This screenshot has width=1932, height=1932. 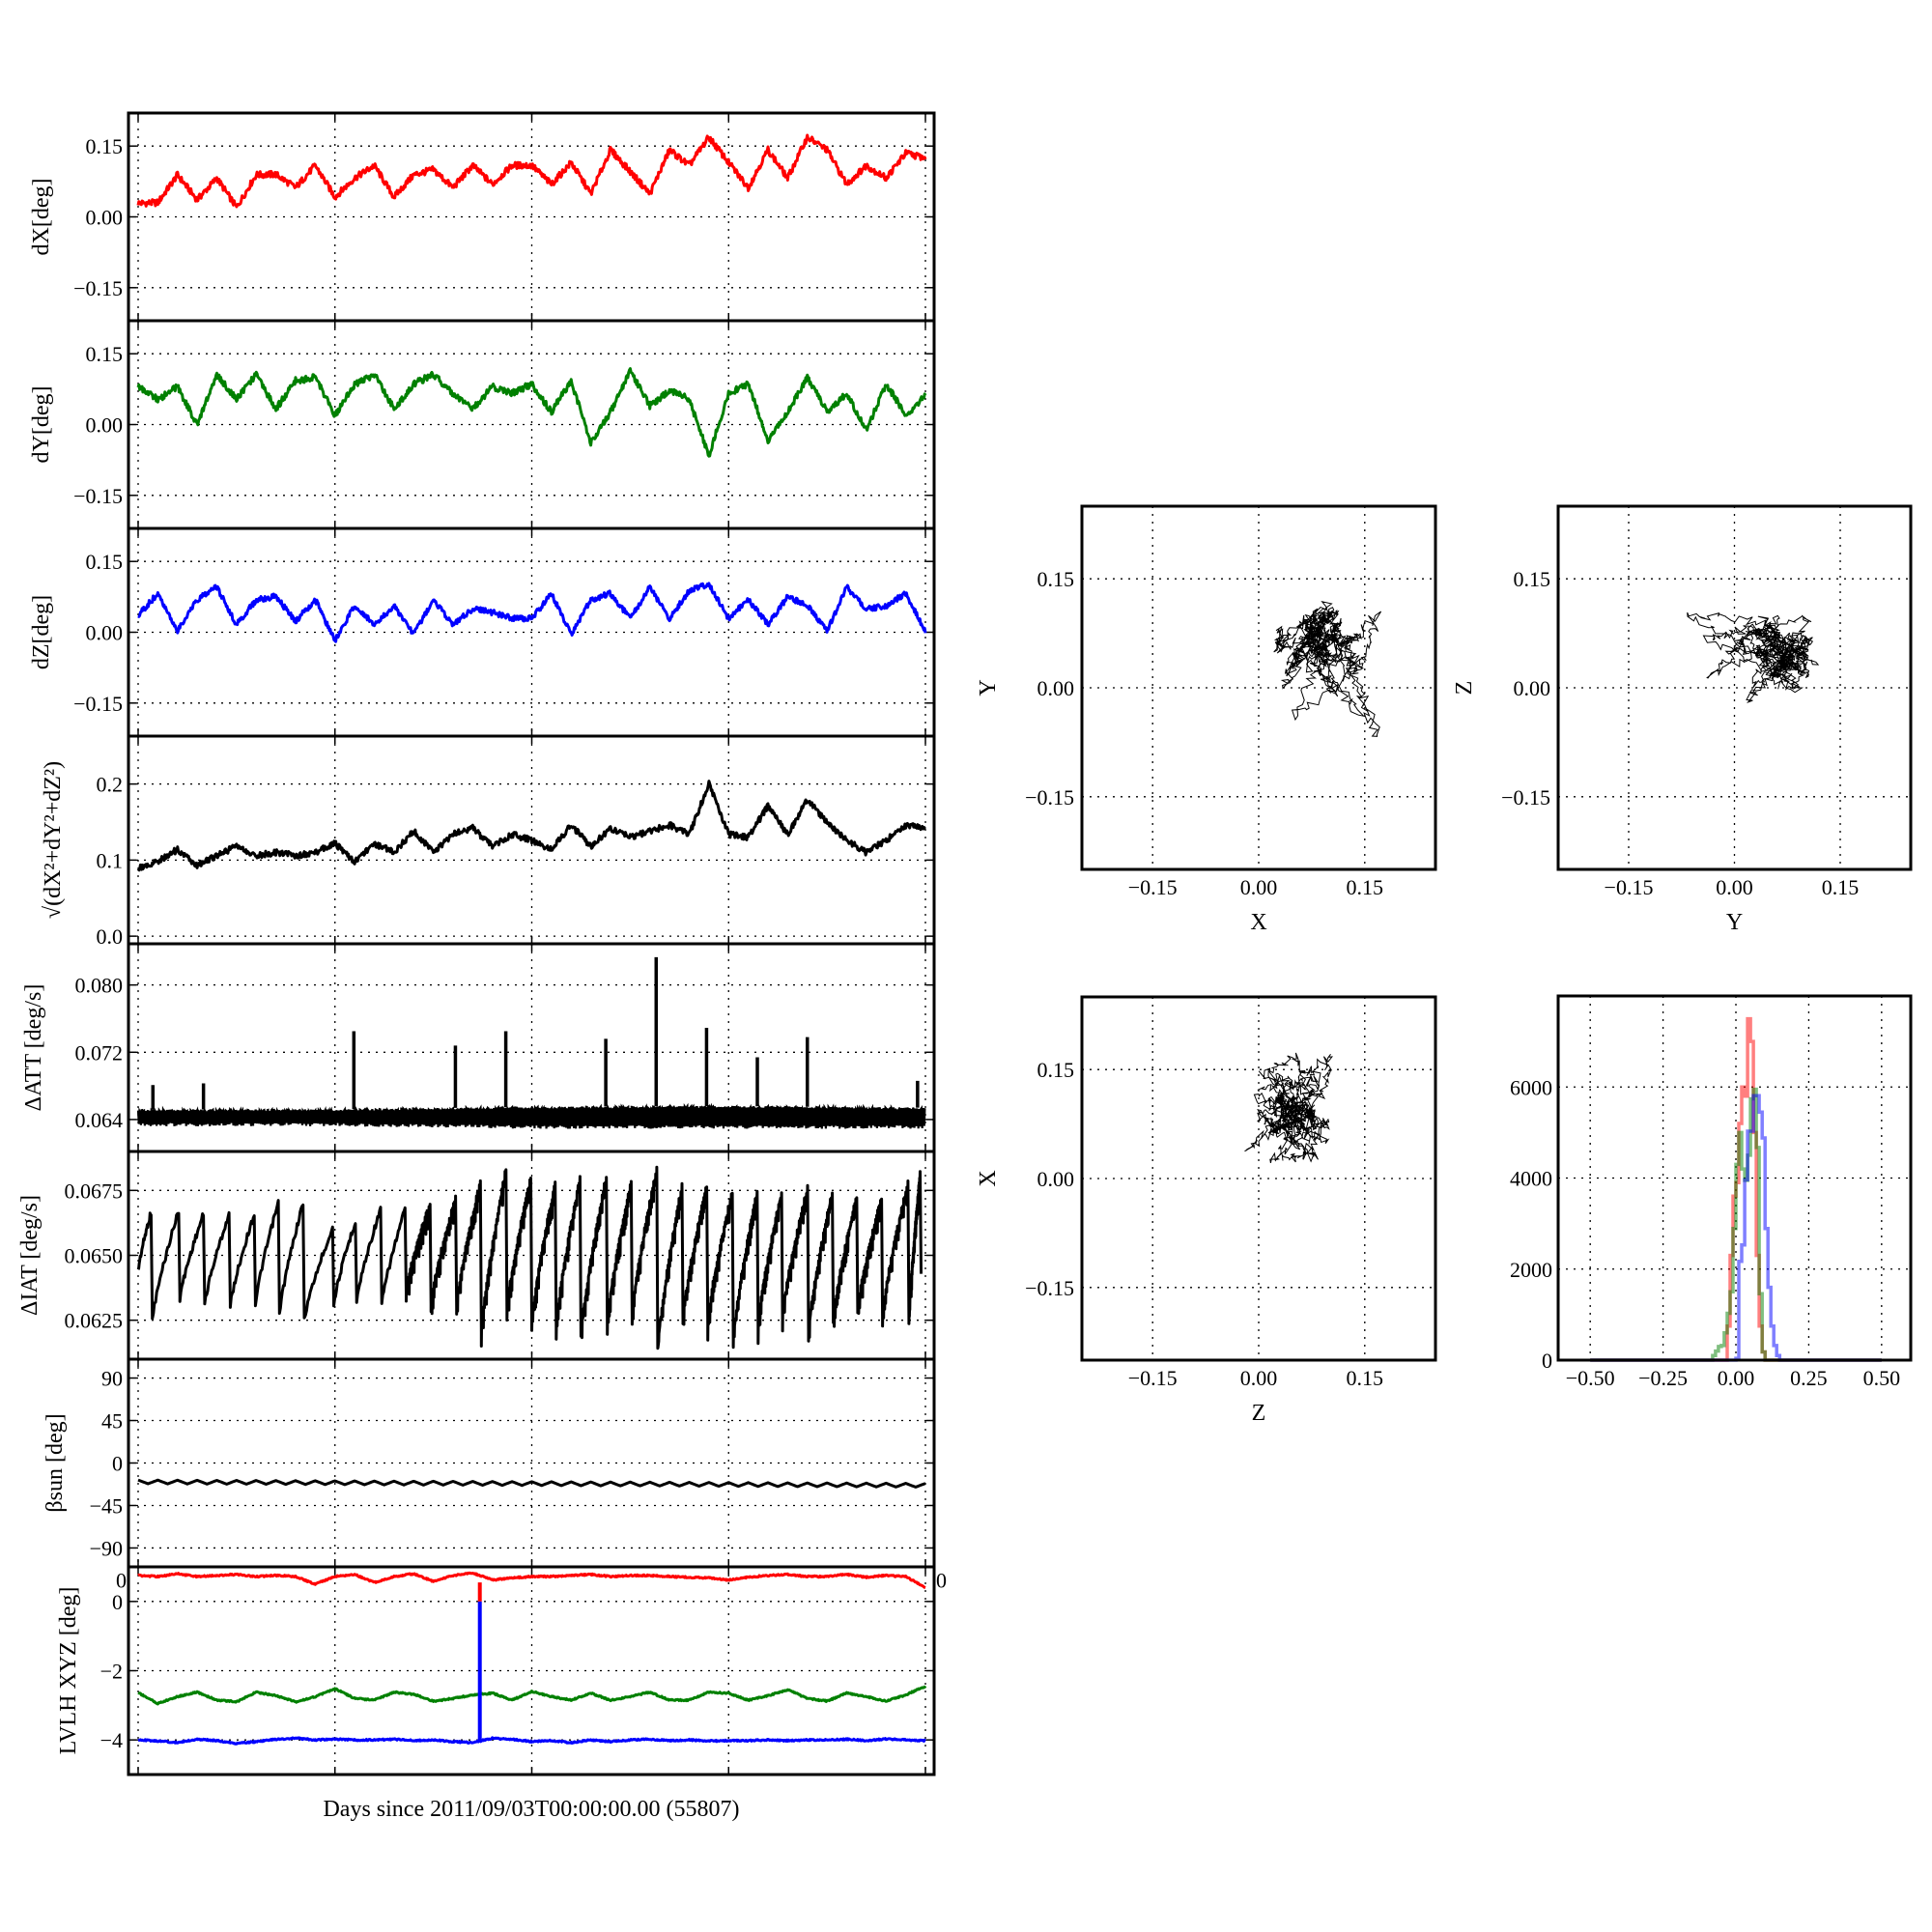 What do you see at coordinates (1258, 1178) in the screenshot?
I see `axes-frame-zx` at bounding box center [1258, 1178].